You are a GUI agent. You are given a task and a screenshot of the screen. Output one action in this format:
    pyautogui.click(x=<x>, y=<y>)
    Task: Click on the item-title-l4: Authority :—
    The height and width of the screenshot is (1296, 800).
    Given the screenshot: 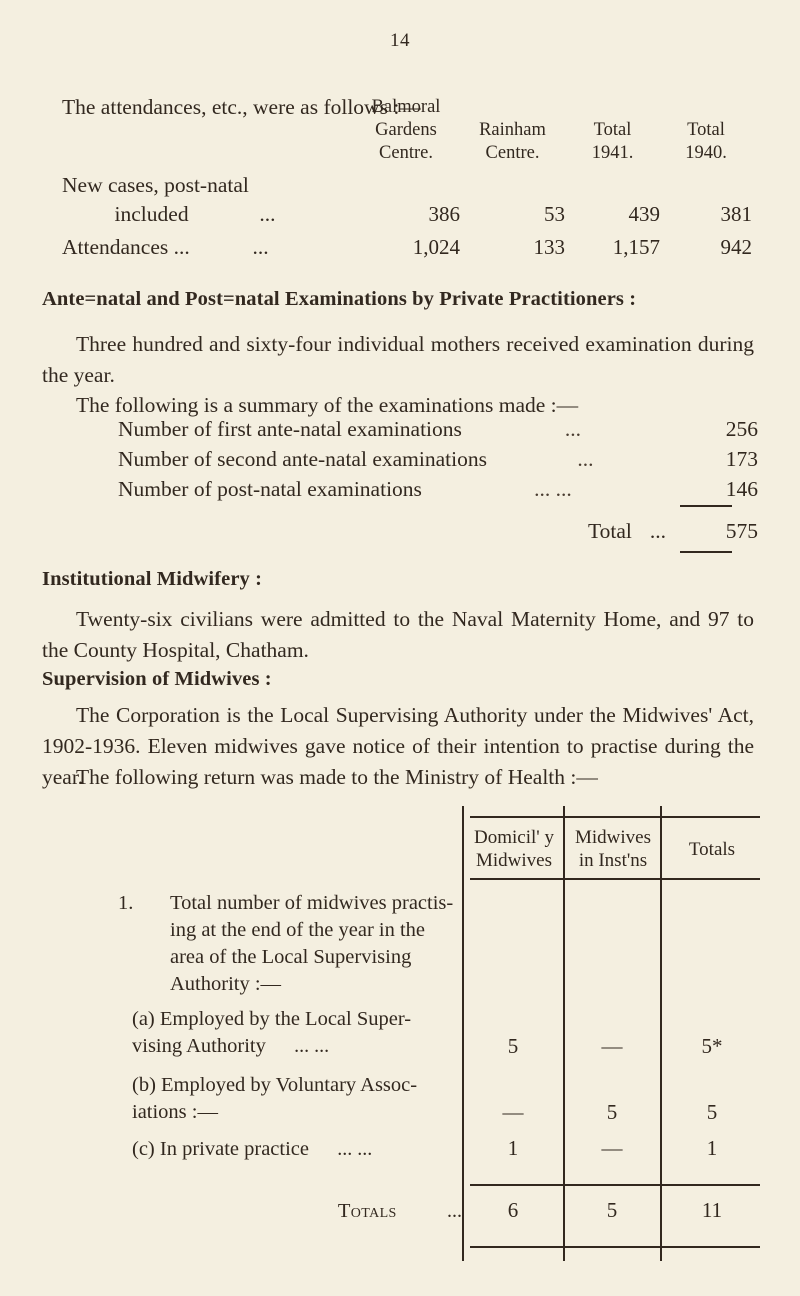 What is the action you would take?
    pyautogui.click(x=226, y=984)
    